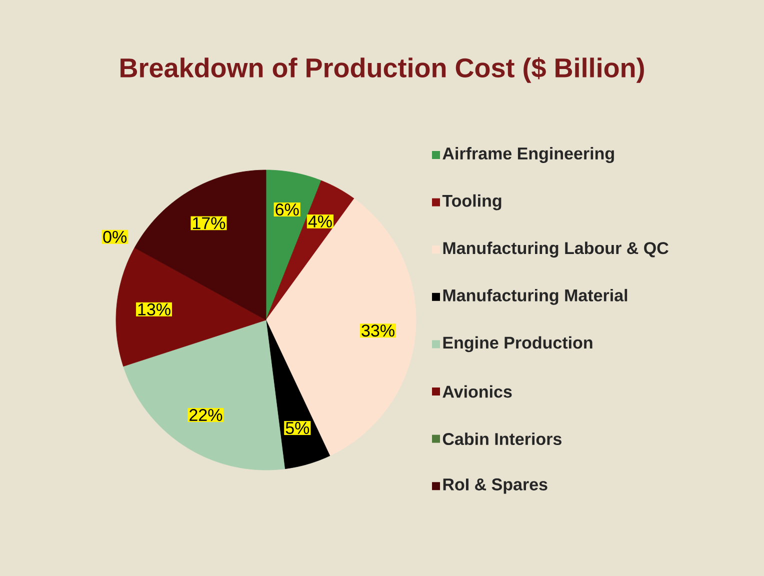 The width and height of the screenshot is (764, 576). What do you see at coordinates (502, 439) in the screenshot?
I see `legend-label: Cabin Interiors` at bounding box center [502, 439].